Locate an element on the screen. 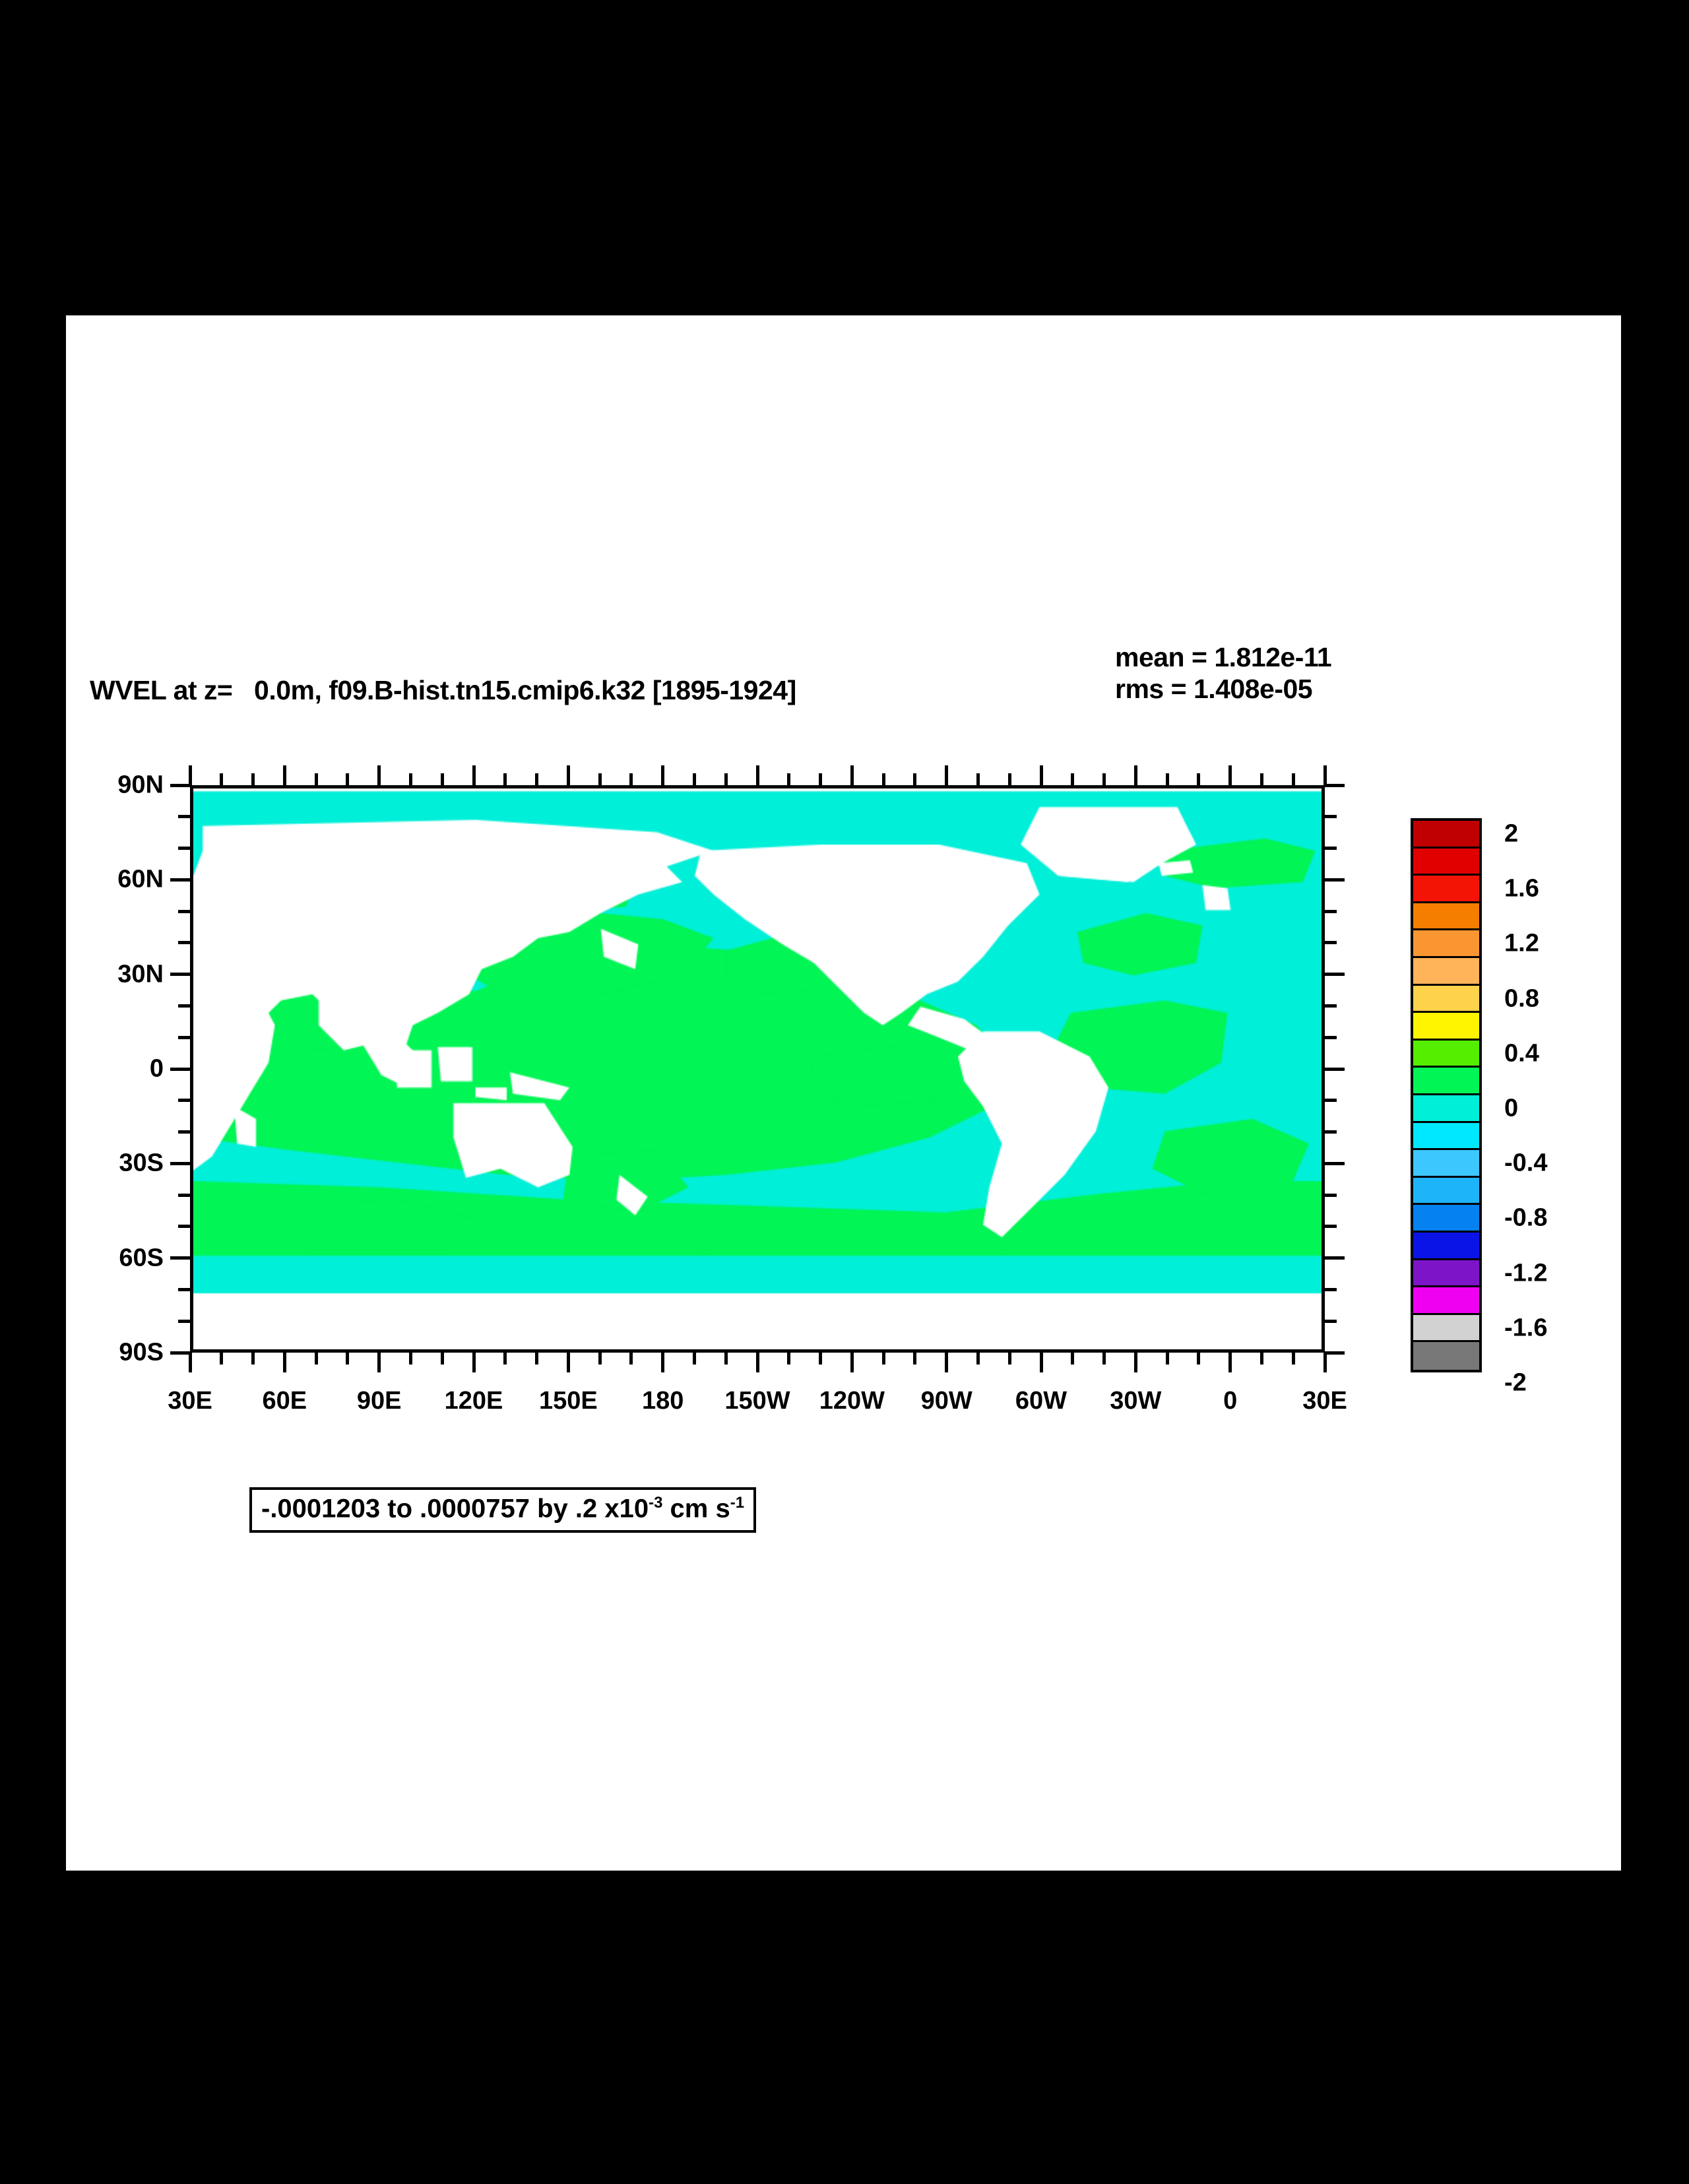  x-axis-label: 30W is located at coordinates (1136, 1401).